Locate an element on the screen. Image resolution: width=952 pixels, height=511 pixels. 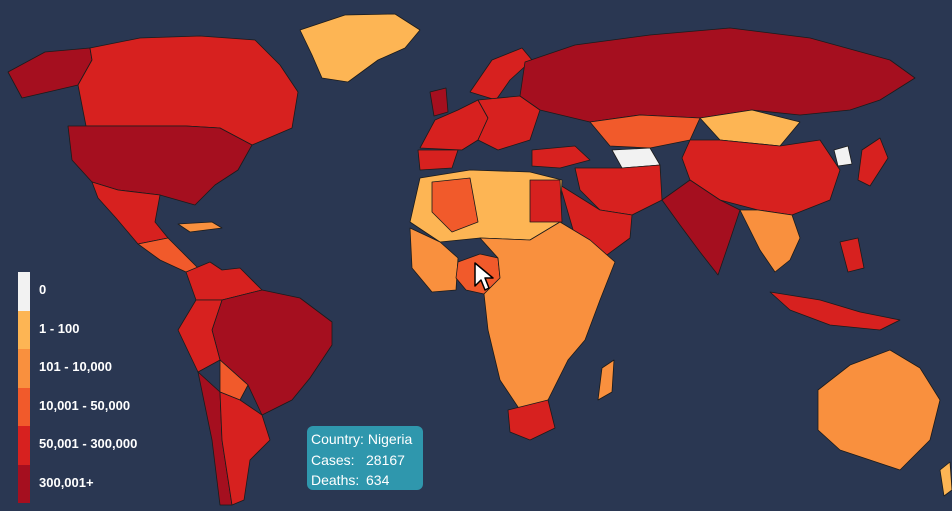
arrow-cursor-icon is located at coordinates (484, 276).